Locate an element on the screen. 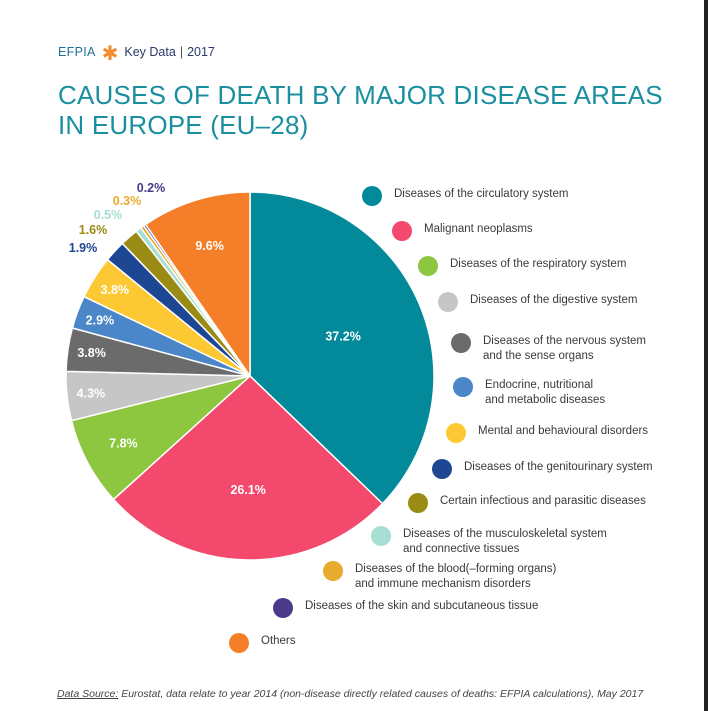  legend-label: Others is located at coordinates (278, 641).